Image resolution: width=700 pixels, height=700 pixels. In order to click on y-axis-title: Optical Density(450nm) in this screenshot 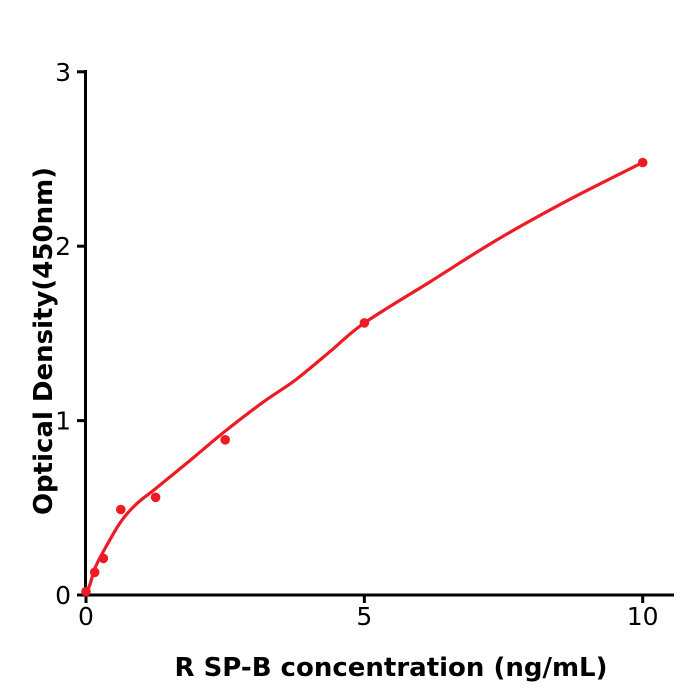, I will do `click(44, 341)`.